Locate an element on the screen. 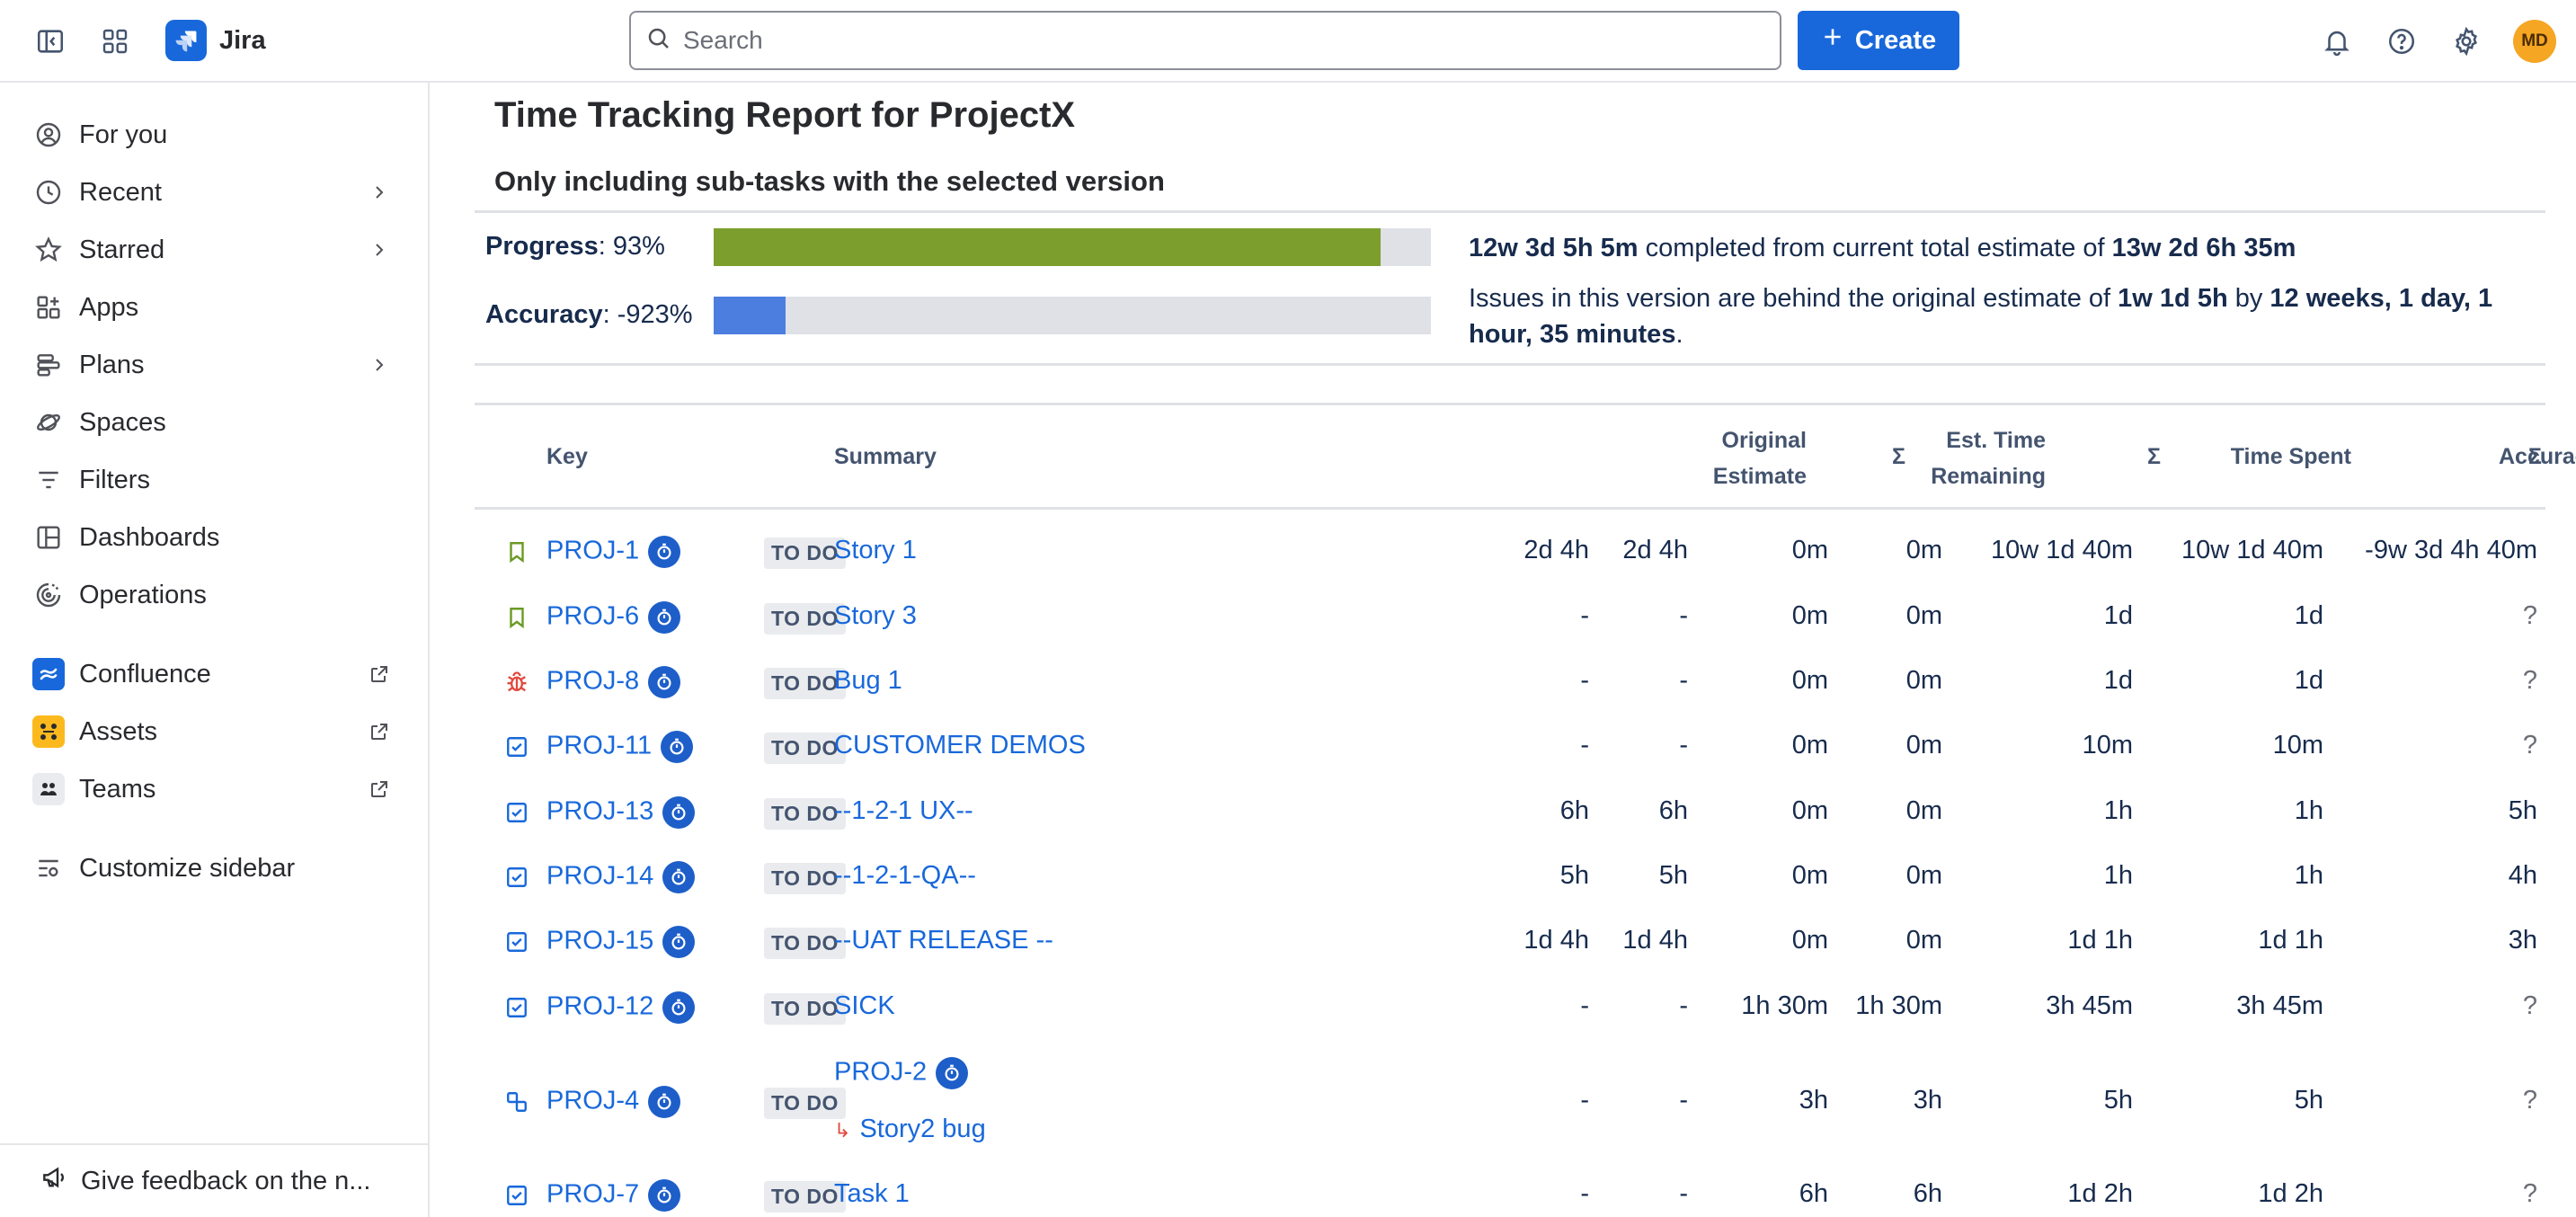  issue-summary-link: CUSTOMER DEMOS is located at coordinates (960, 746).